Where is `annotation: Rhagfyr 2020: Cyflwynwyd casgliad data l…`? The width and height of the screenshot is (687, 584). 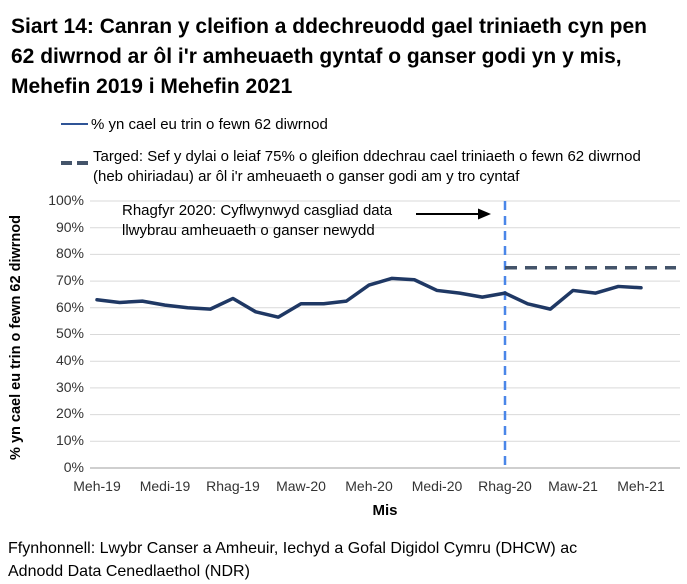 annotation: Rhagfyr 2020: Cyflwynwyd casgliad data l… is located at coordinates (257, 221).